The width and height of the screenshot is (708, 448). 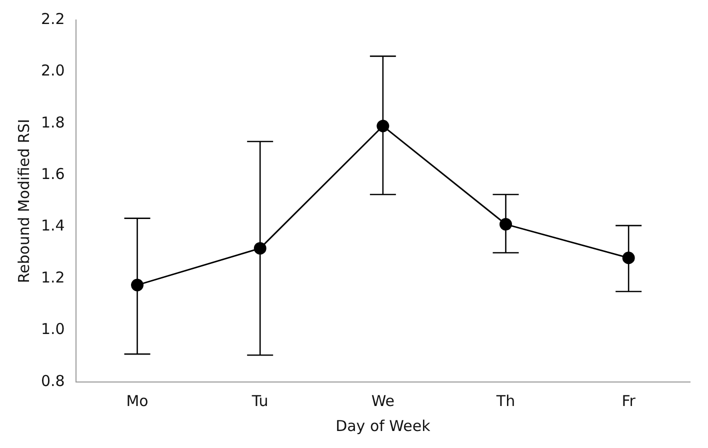 What do you see at coordinates (259, 401) in the screenshot?
I see `x-tick-label: Tu` at bounding box center [259, 401].